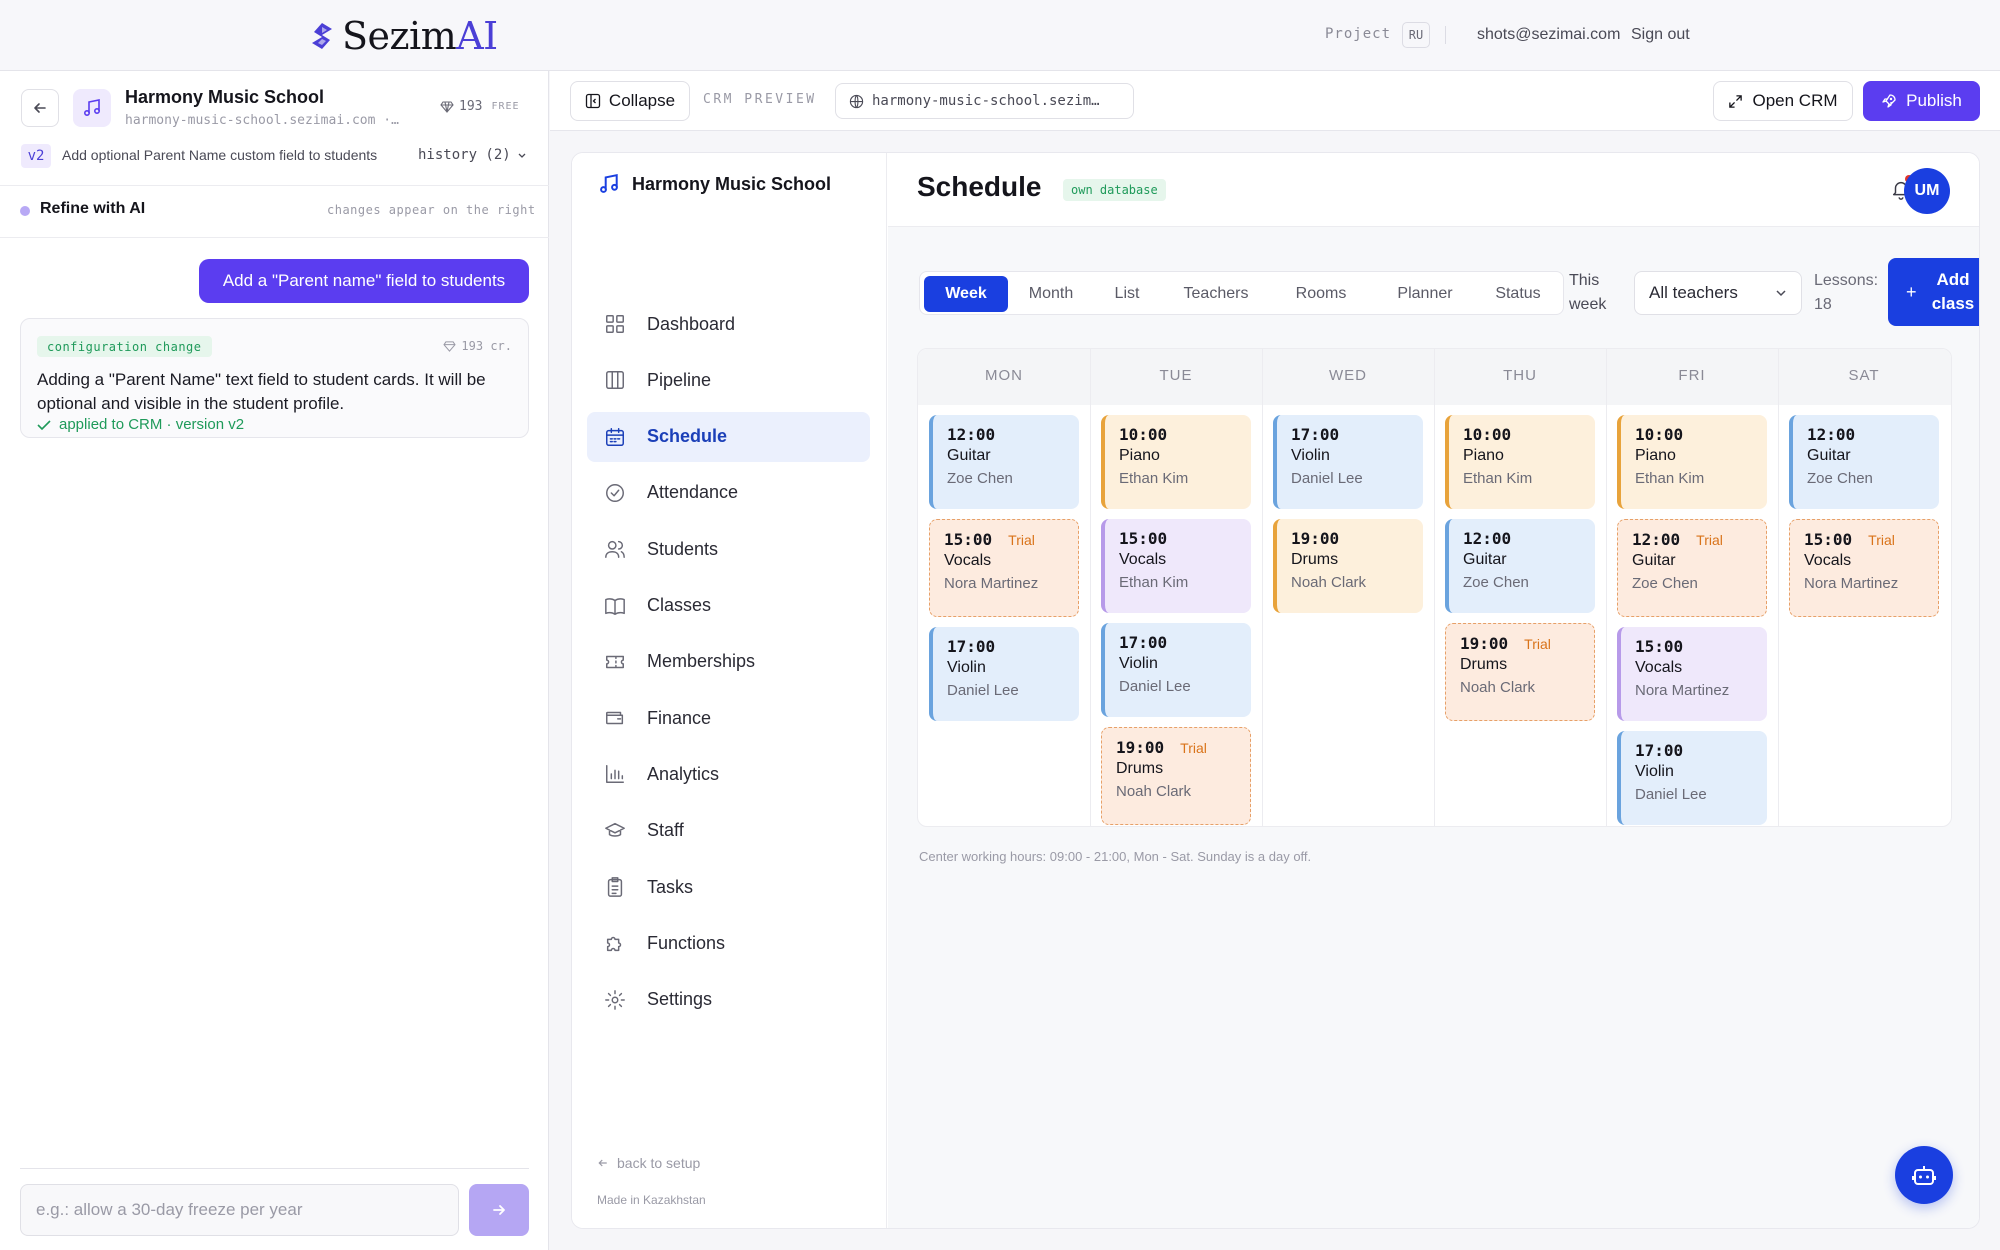  I want to click on tab-week: Week, so click(966, 294).